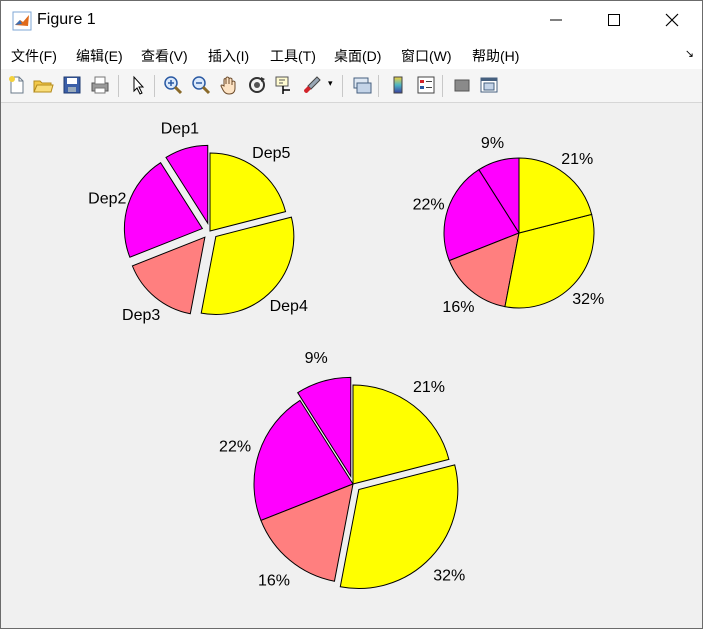  I want to click on maximize-button, so click(614, 20).